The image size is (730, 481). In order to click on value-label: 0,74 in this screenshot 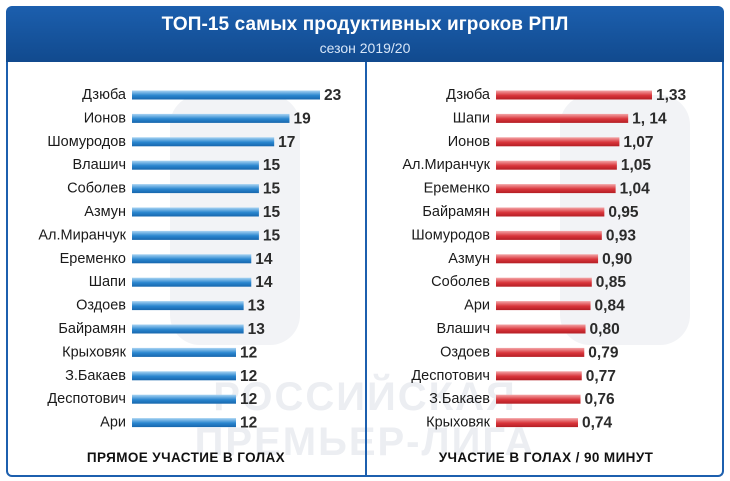, I will do `click(597, 423)`.